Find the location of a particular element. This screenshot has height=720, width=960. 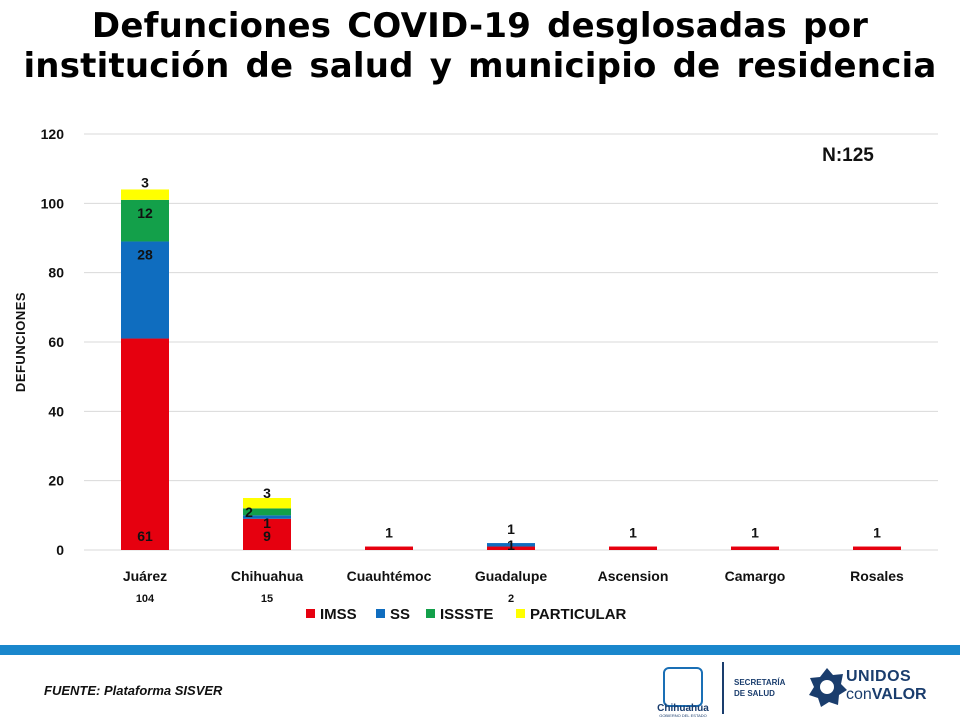

y-tick-label: 40 is located at coordinates (56, 411).